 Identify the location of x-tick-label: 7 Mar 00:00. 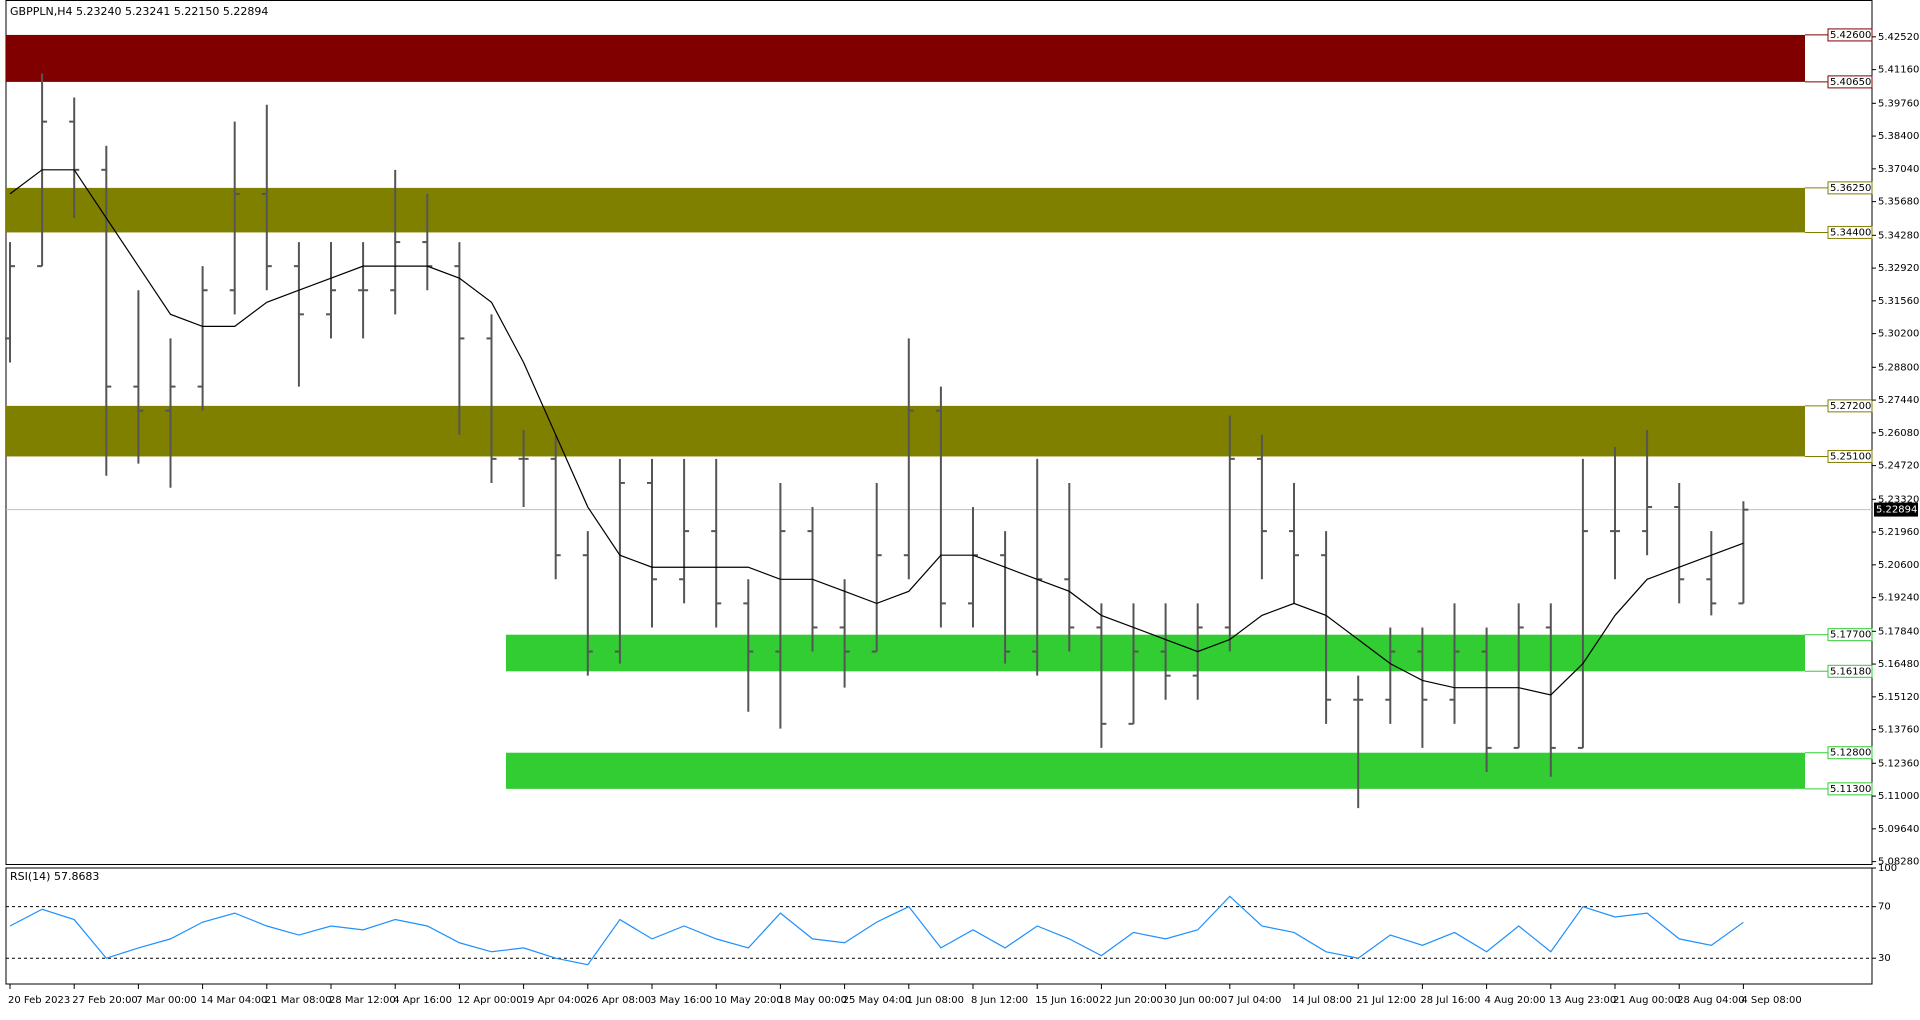
(166, 1000).